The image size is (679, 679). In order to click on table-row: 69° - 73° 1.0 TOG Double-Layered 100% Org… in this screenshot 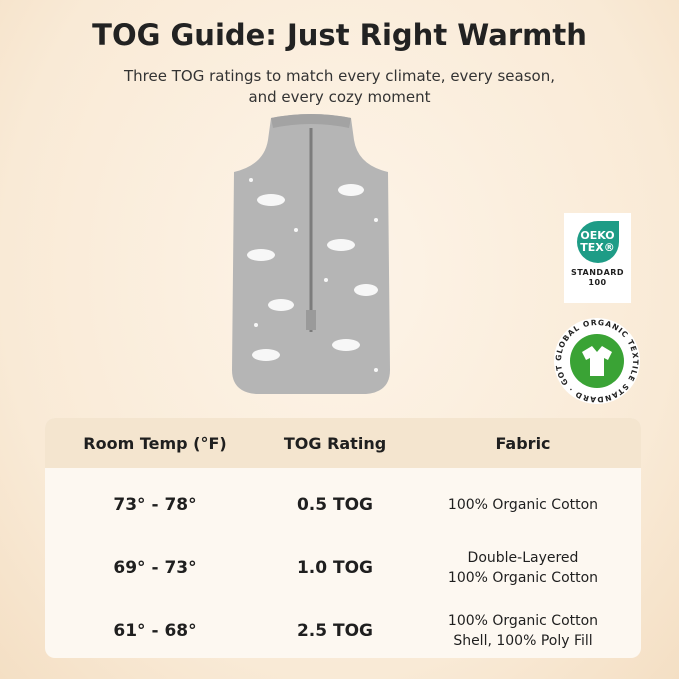, I will do `click(356, 567)`.